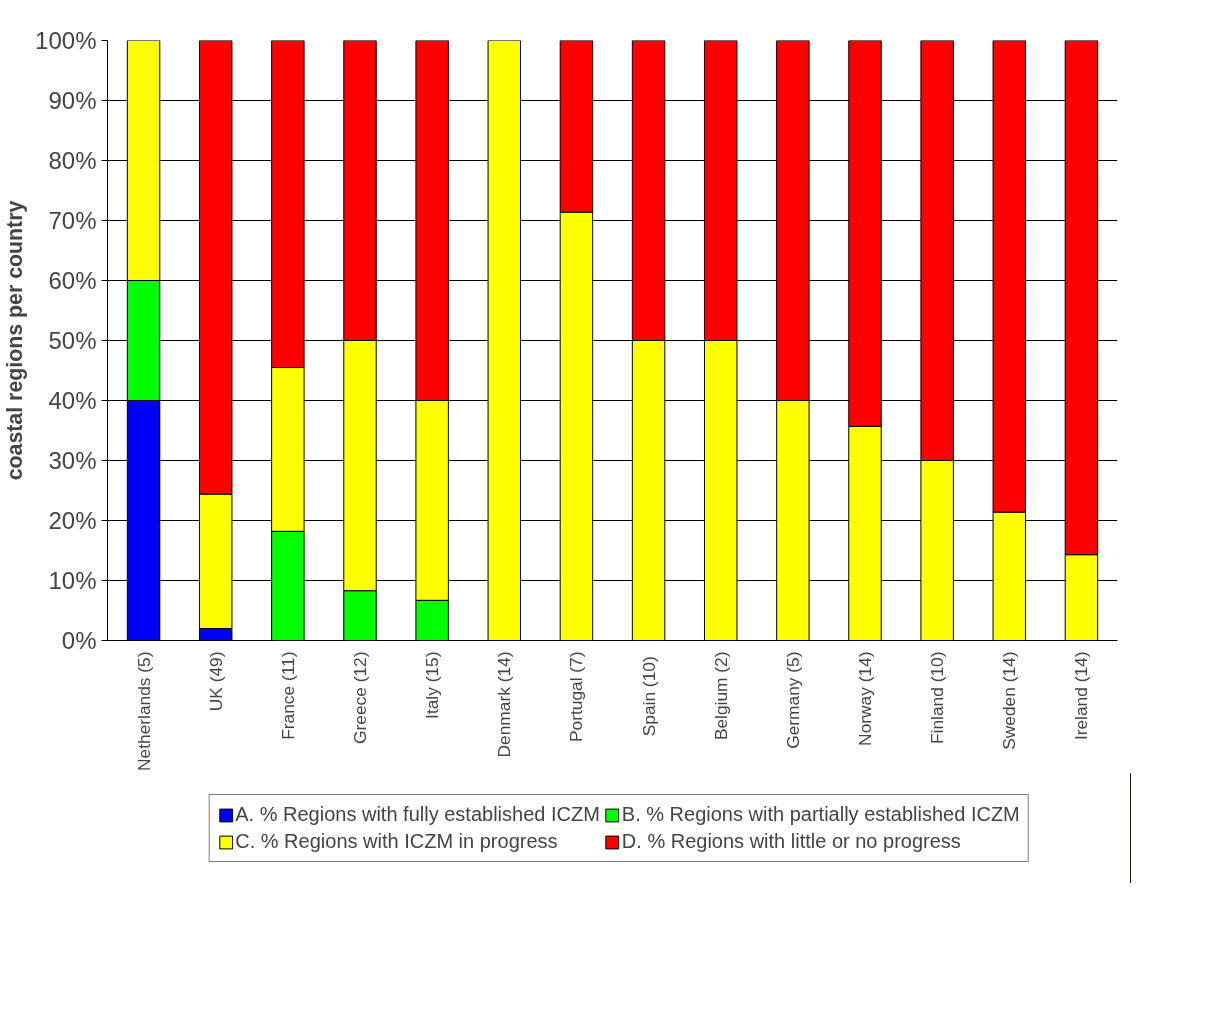 The width and height of the screenshot is (1210, 1035). What do you see at coordinates (820, 814) in the screenshot?
I see `legend-label: B. % Regions with partially established ICZM` at bounding box center [820, 814].